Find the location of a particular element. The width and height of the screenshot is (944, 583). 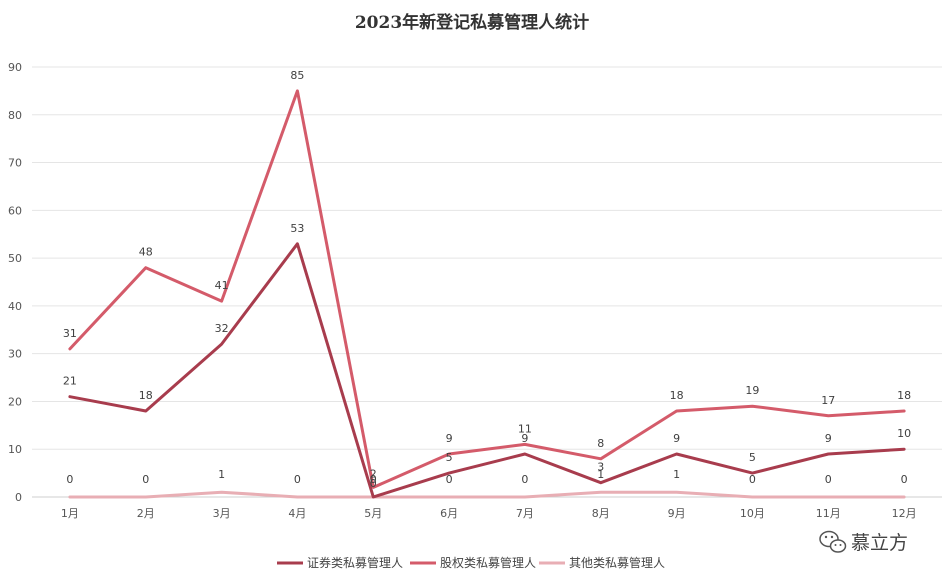

x-tick-label: 3月 is located at coordinates (222, 513).